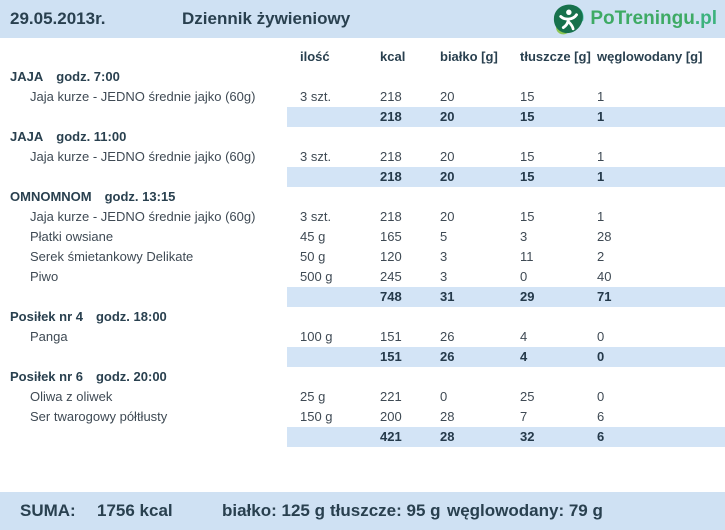  I want to click on food-qty: 100 g, so click(316, 336).